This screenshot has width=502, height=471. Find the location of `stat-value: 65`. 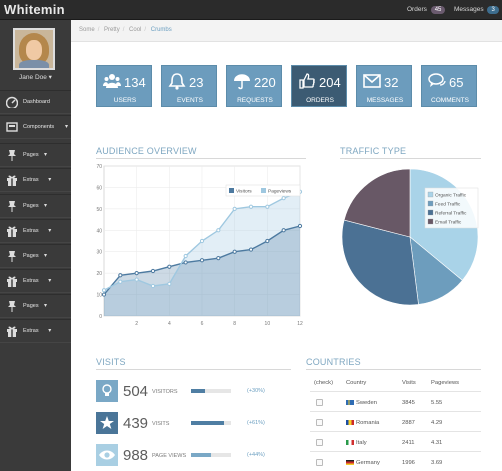

stat-value: 65 is located at coordinates (456, 82).